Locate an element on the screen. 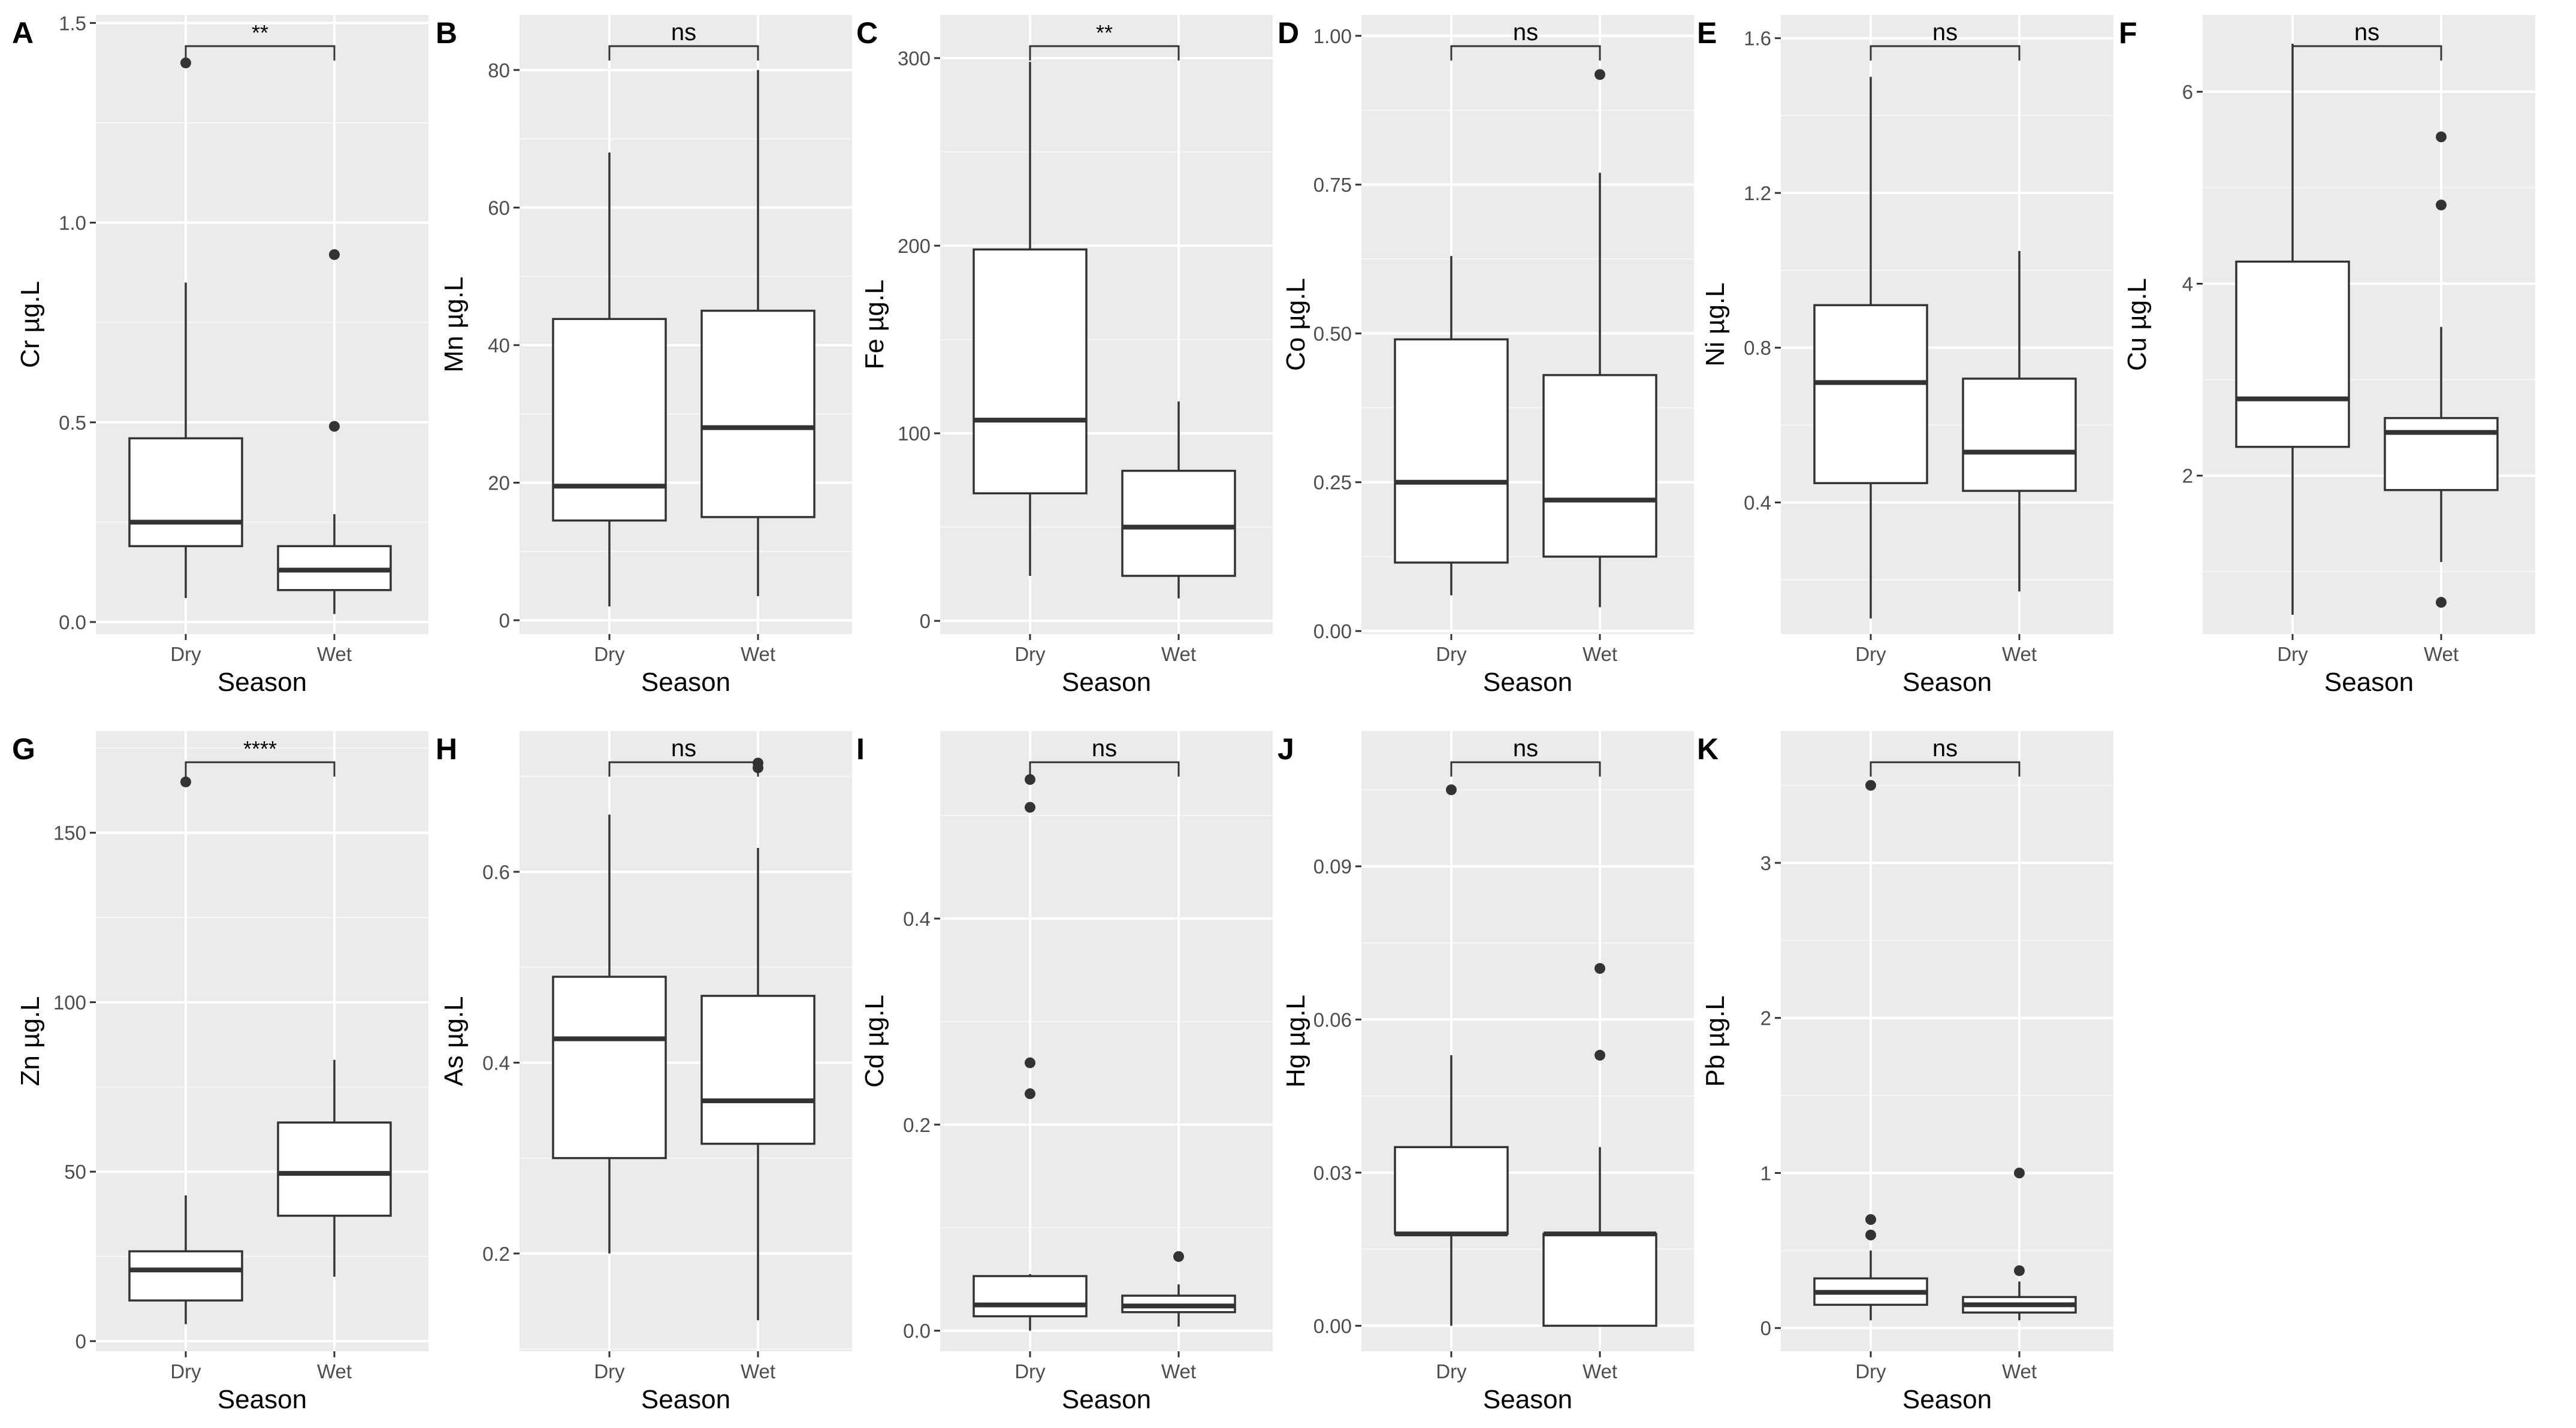 This screenshot has height=1428, width=2576. y-tick-label: 6 is located at coordinates (2188, 92).